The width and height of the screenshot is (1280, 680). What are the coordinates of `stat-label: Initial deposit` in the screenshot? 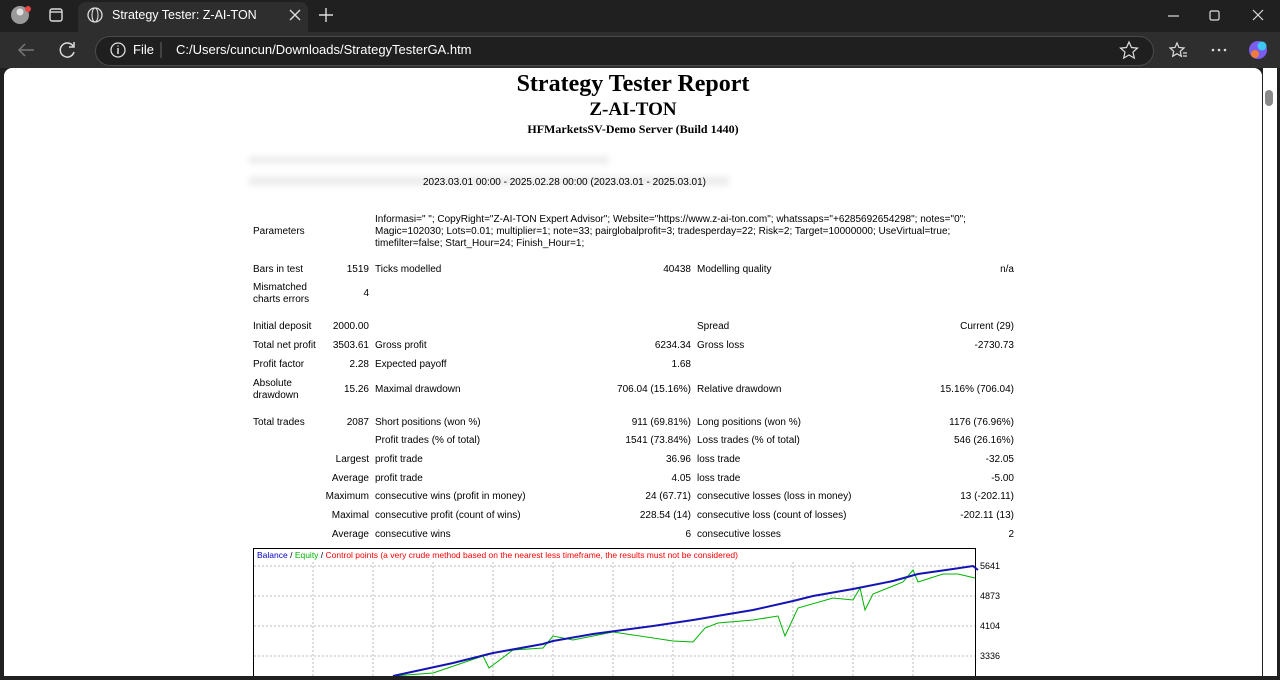 It's located at (282, 326).